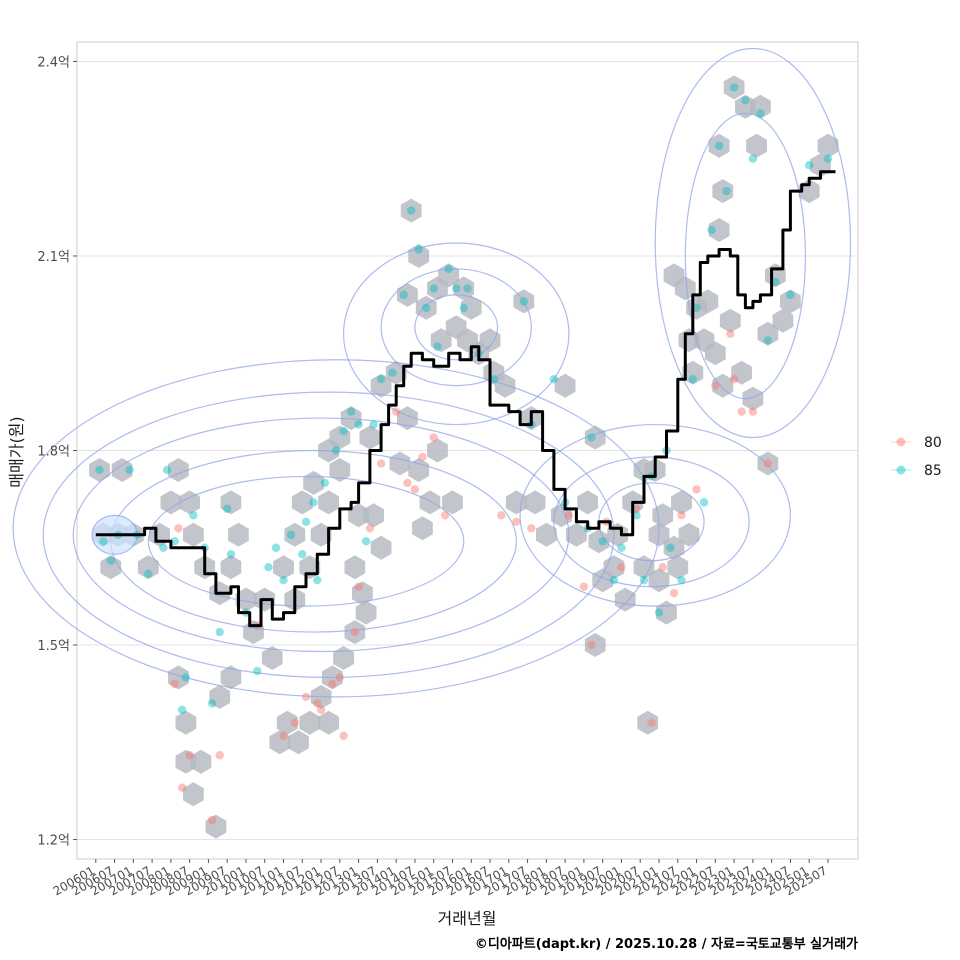 Image resolution: width=960 pixels, height=960 pixels. Describe the element at coordinates (53, 257) in the screenshot. I see `y-tick-label: 2.1억` at that location.